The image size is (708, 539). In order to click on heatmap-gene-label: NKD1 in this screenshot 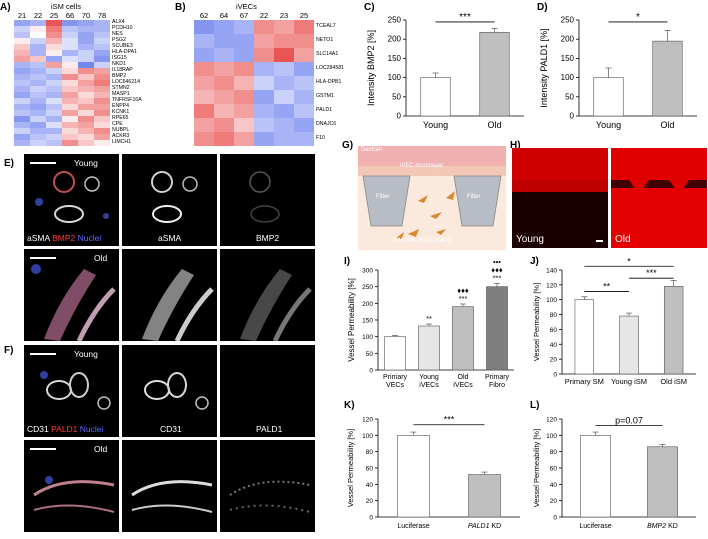, I will do `click(119, 64)`.